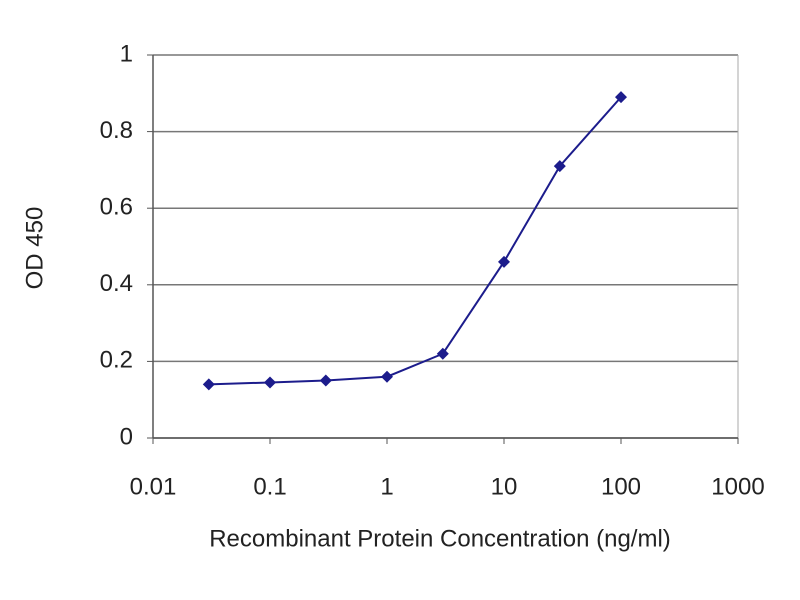 The height and width of the screenshot is (600, 800). I want to click on y-tick-label: 0.4, so click(116, 283).